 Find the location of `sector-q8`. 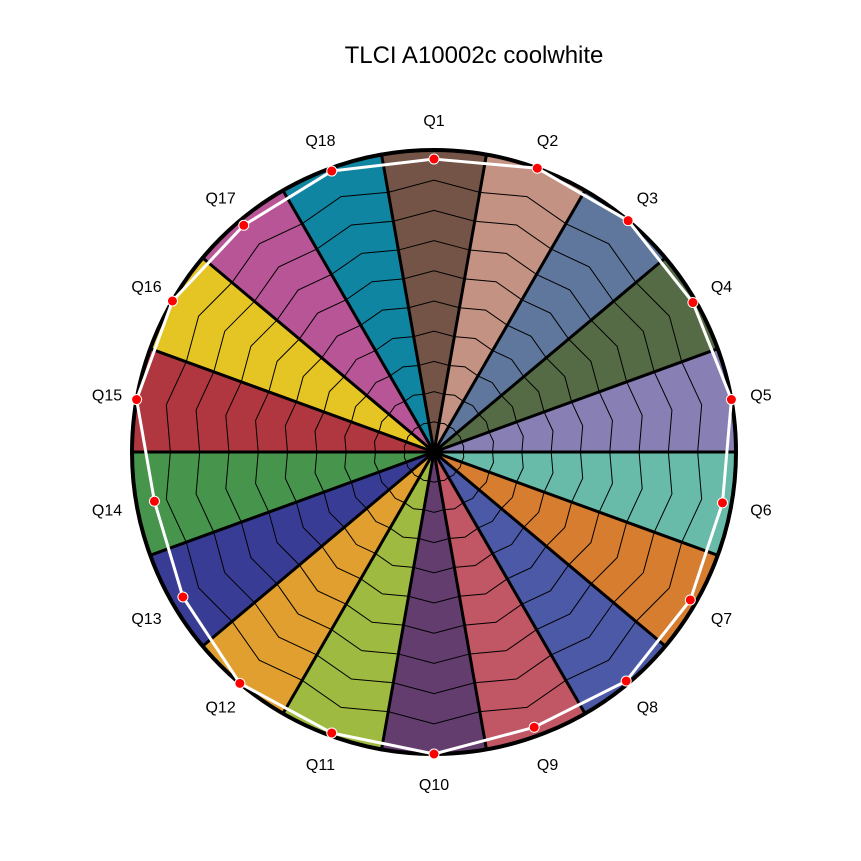

sector-q8 is located at coordinates (550, 583).